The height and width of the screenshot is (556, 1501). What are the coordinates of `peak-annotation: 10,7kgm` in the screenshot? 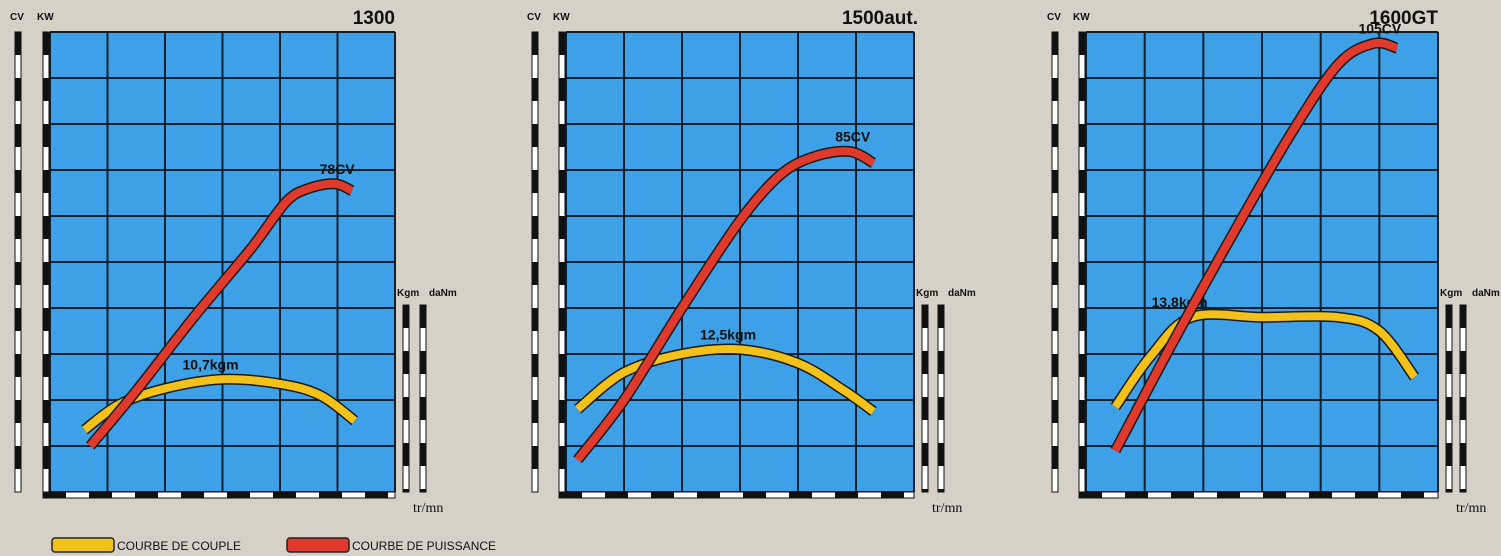 It's located at (211, 364).